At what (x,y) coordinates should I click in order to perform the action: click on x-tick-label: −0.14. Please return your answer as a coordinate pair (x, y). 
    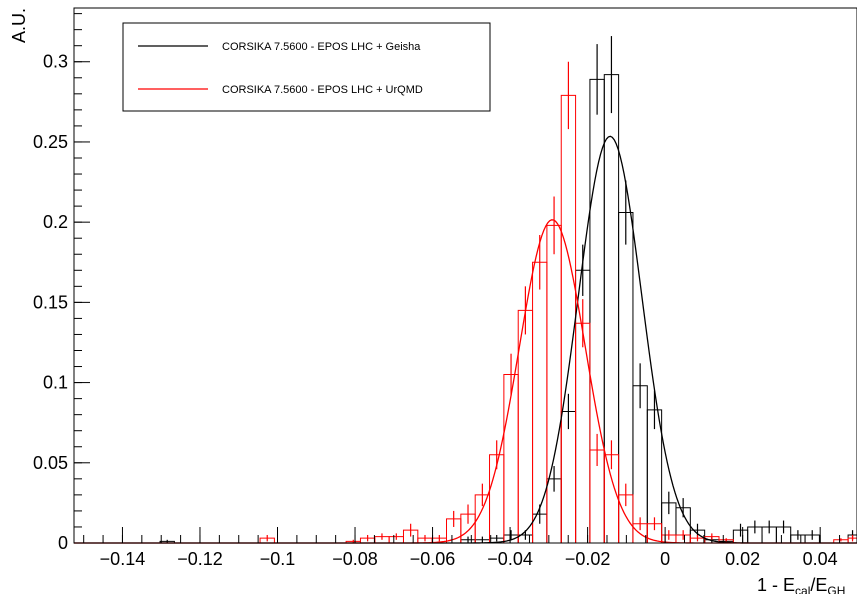
    Looking at the image, I should click on (123, 559).